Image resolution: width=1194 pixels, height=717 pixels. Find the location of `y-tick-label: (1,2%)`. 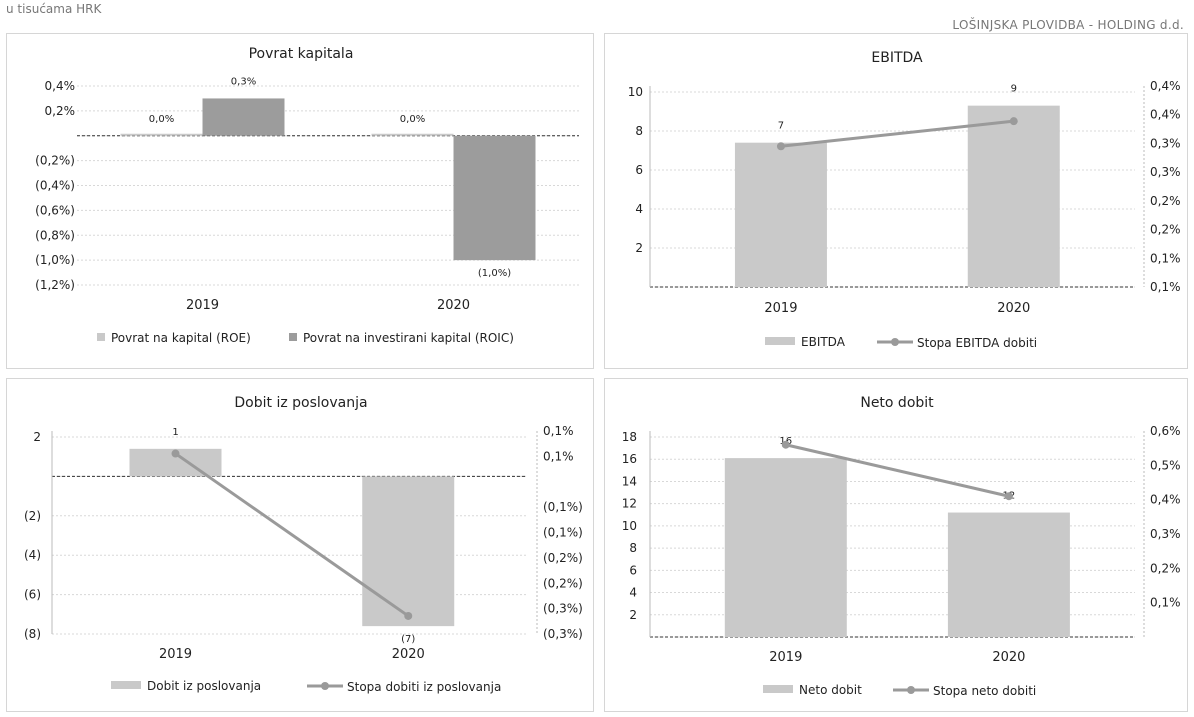

y-tick-label: (1,2%) is located at coordinates (55, 285).